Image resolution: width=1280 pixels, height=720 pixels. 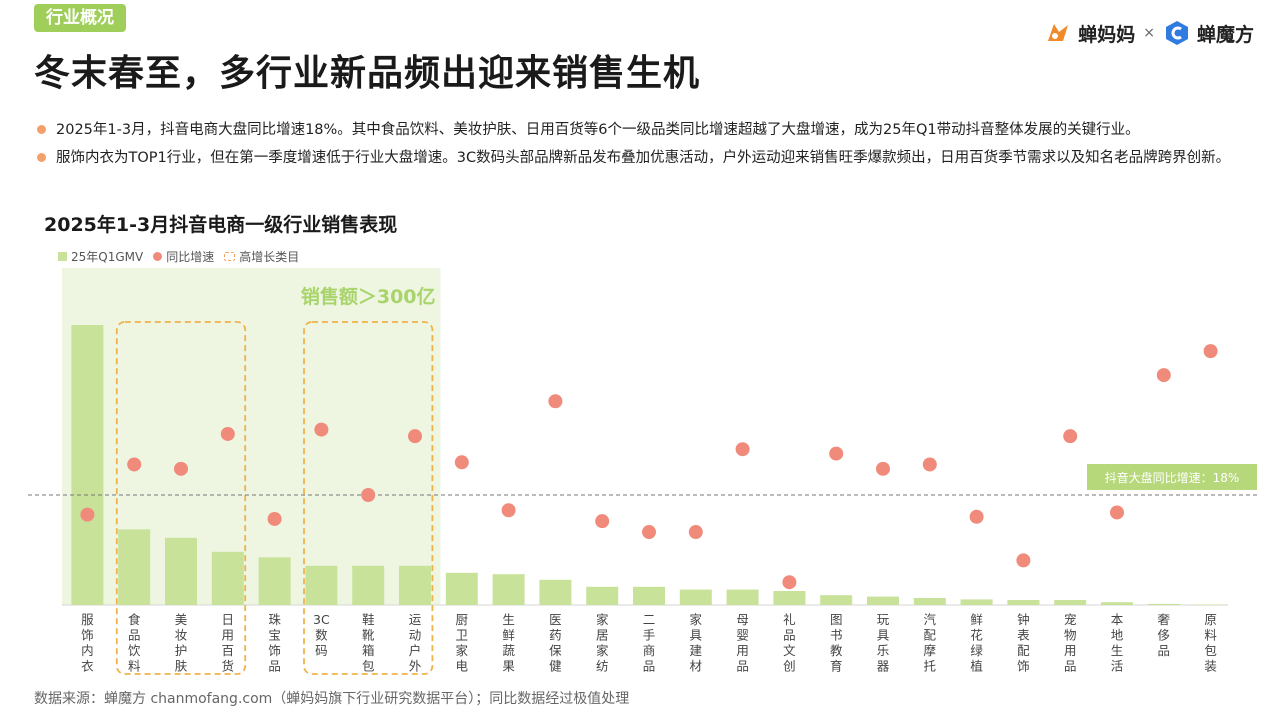 I want to click on growth-dot-服饰内衣, so click(x=87, y=514).